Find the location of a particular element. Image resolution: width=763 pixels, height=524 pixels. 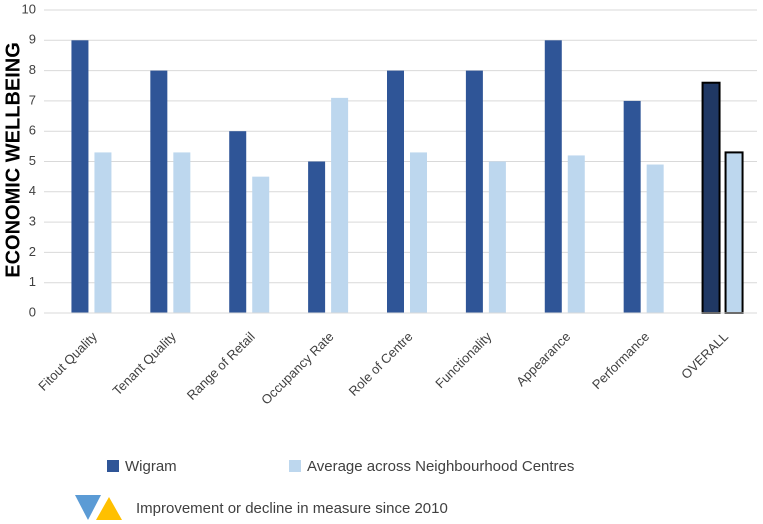

legend-label: Average across Neighbourhood Centres is located at coordinates (440, 466).